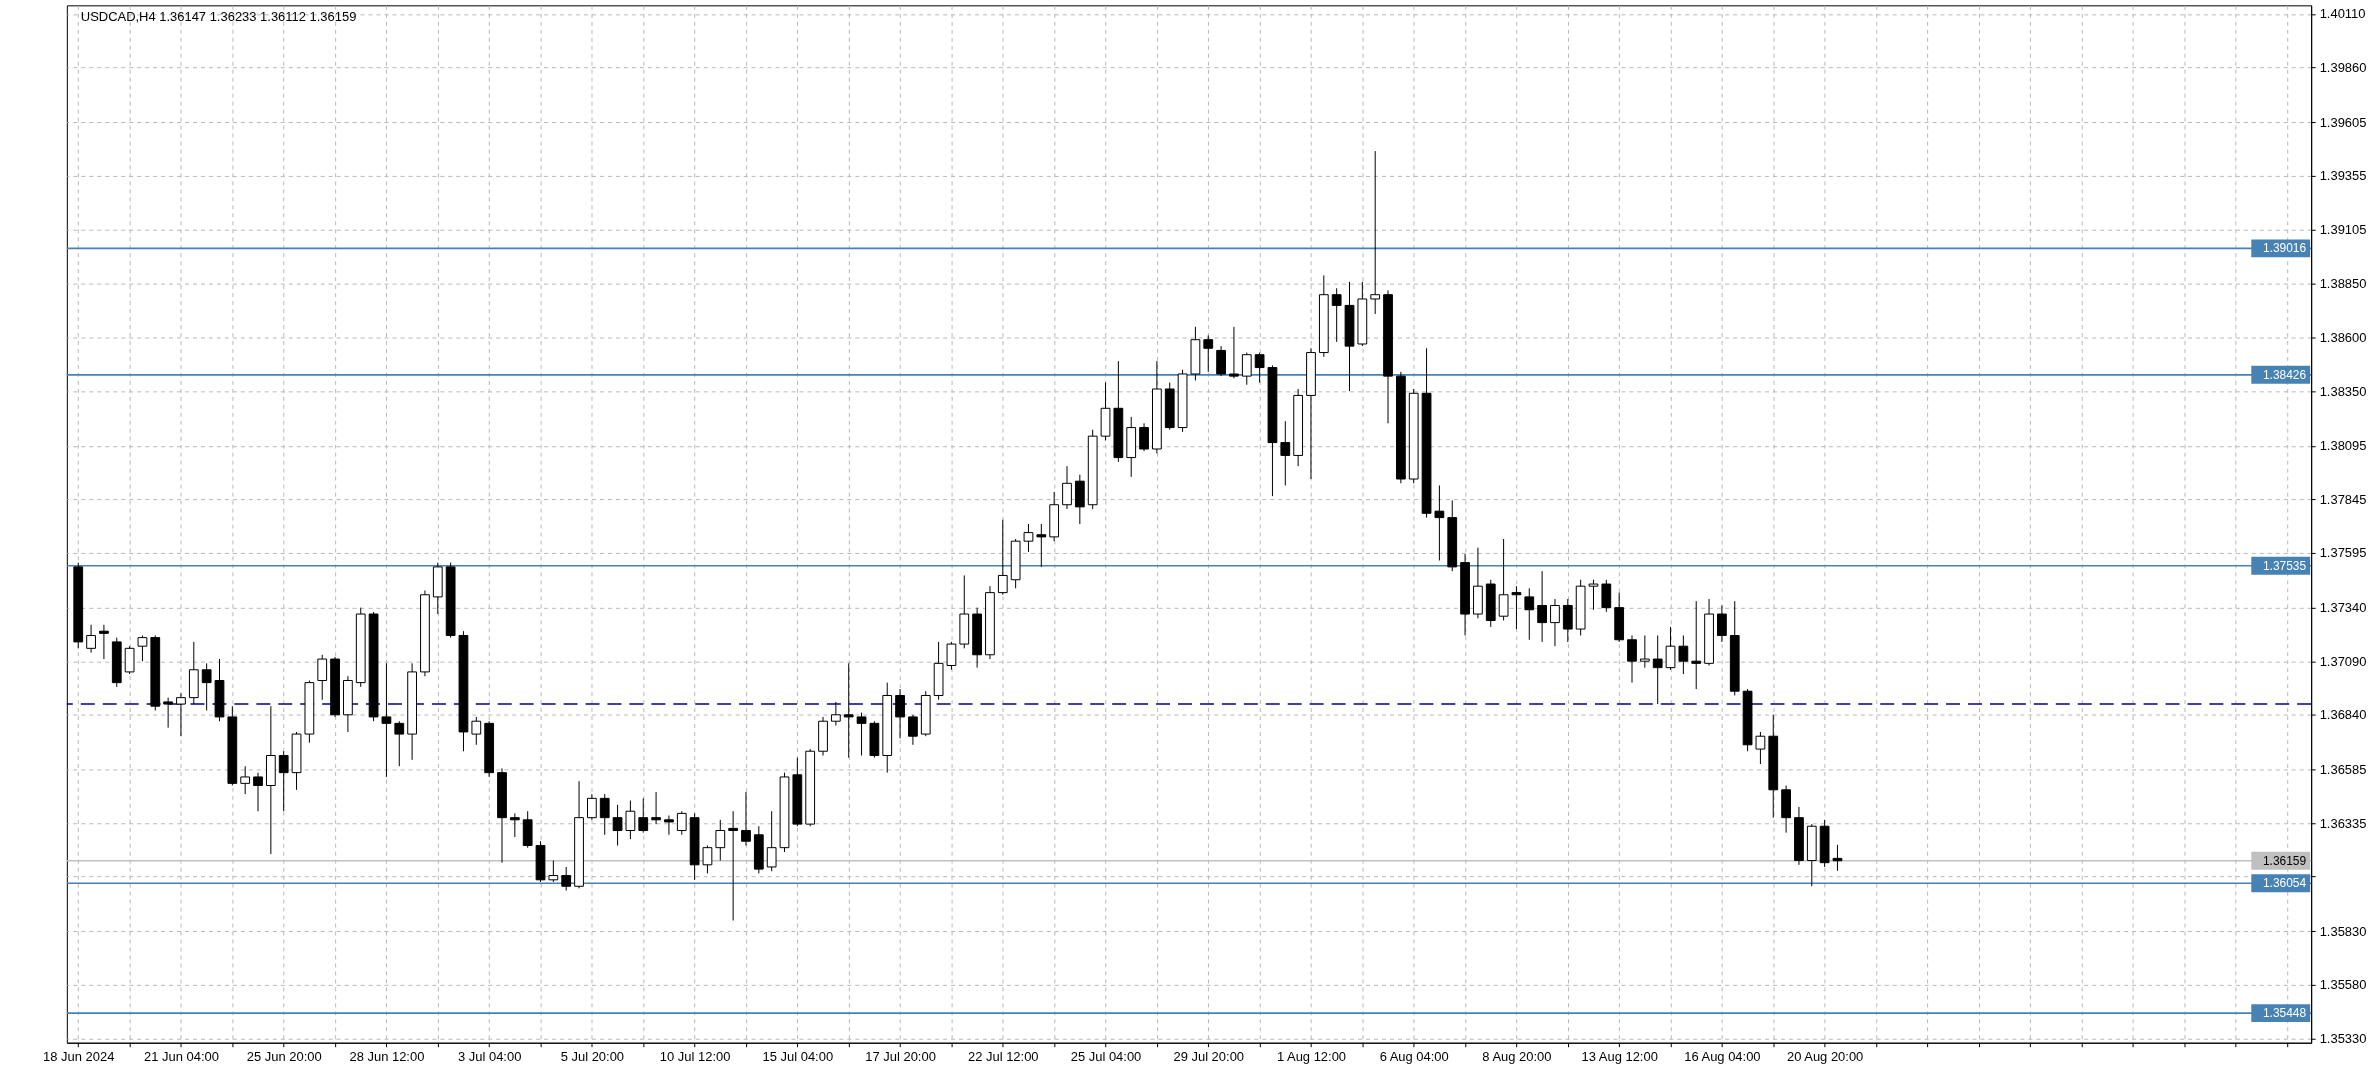 This screenshot has width=2372, height=1089. Describe the element at coordinates (2343, 715) in the screenshot. I see `y-tick-label: 1.36840` at that location.